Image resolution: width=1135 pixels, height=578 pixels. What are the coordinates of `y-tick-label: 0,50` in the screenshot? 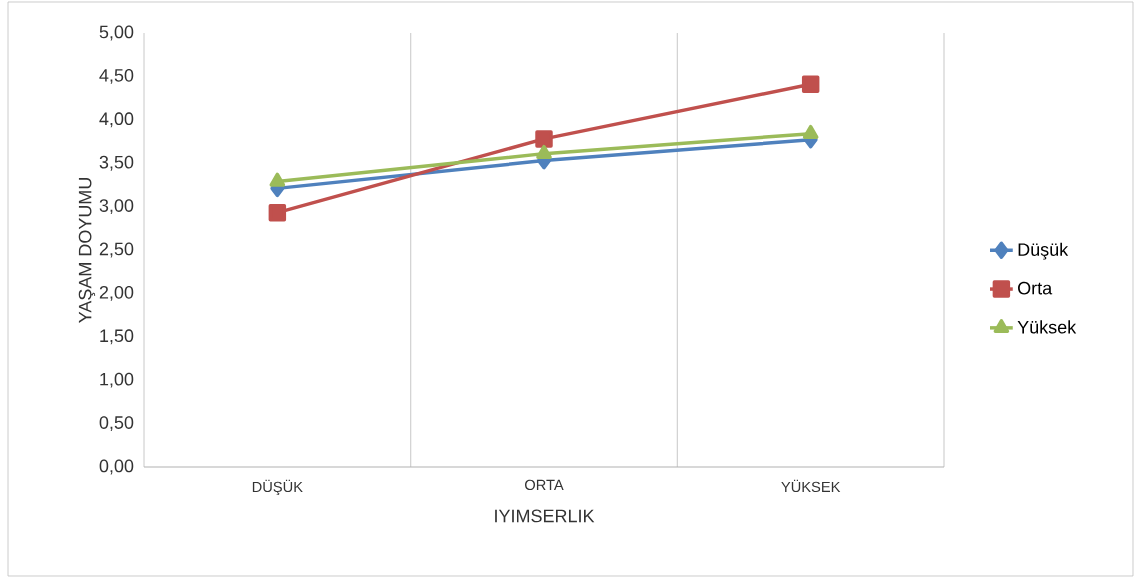 It's located at (116, 424).